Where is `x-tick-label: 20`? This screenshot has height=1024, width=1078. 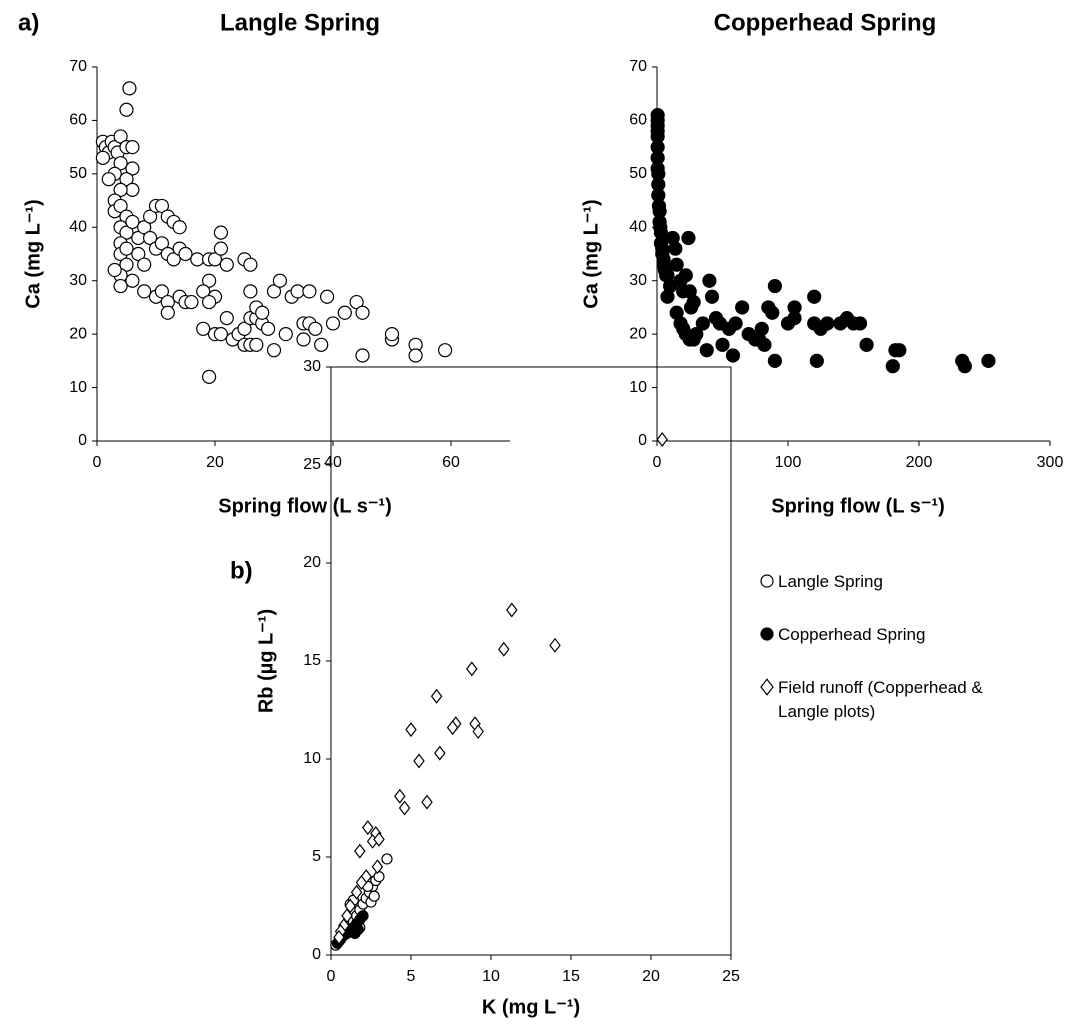 x-tick-label: 20 is located at coordinates (215, 462).